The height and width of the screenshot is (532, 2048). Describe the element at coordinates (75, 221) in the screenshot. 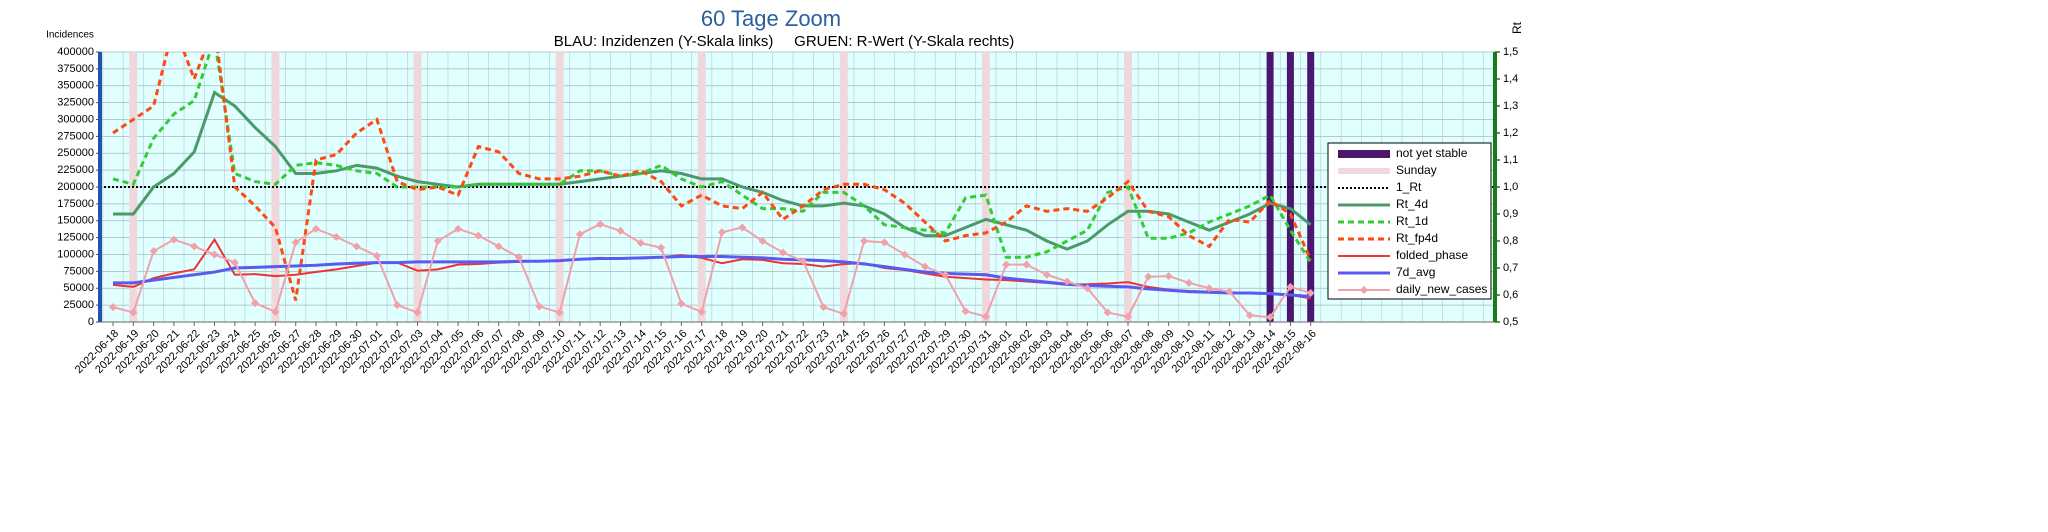

I see `y-tick-label: 150000` at that location.